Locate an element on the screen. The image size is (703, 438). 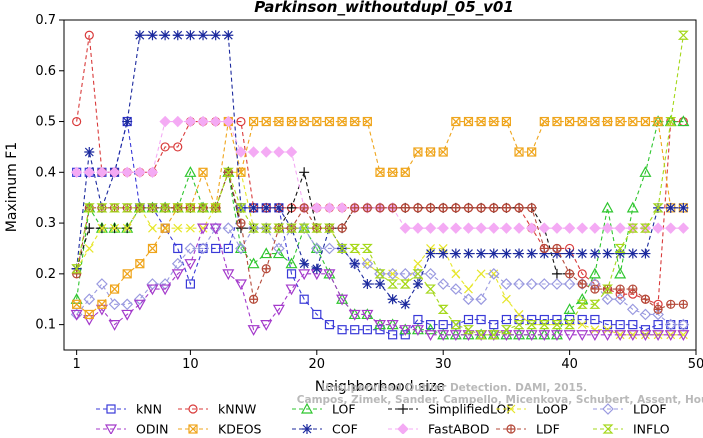
x-axis: 1 10 20 30 40 50 is located at coordinates (387, 361).